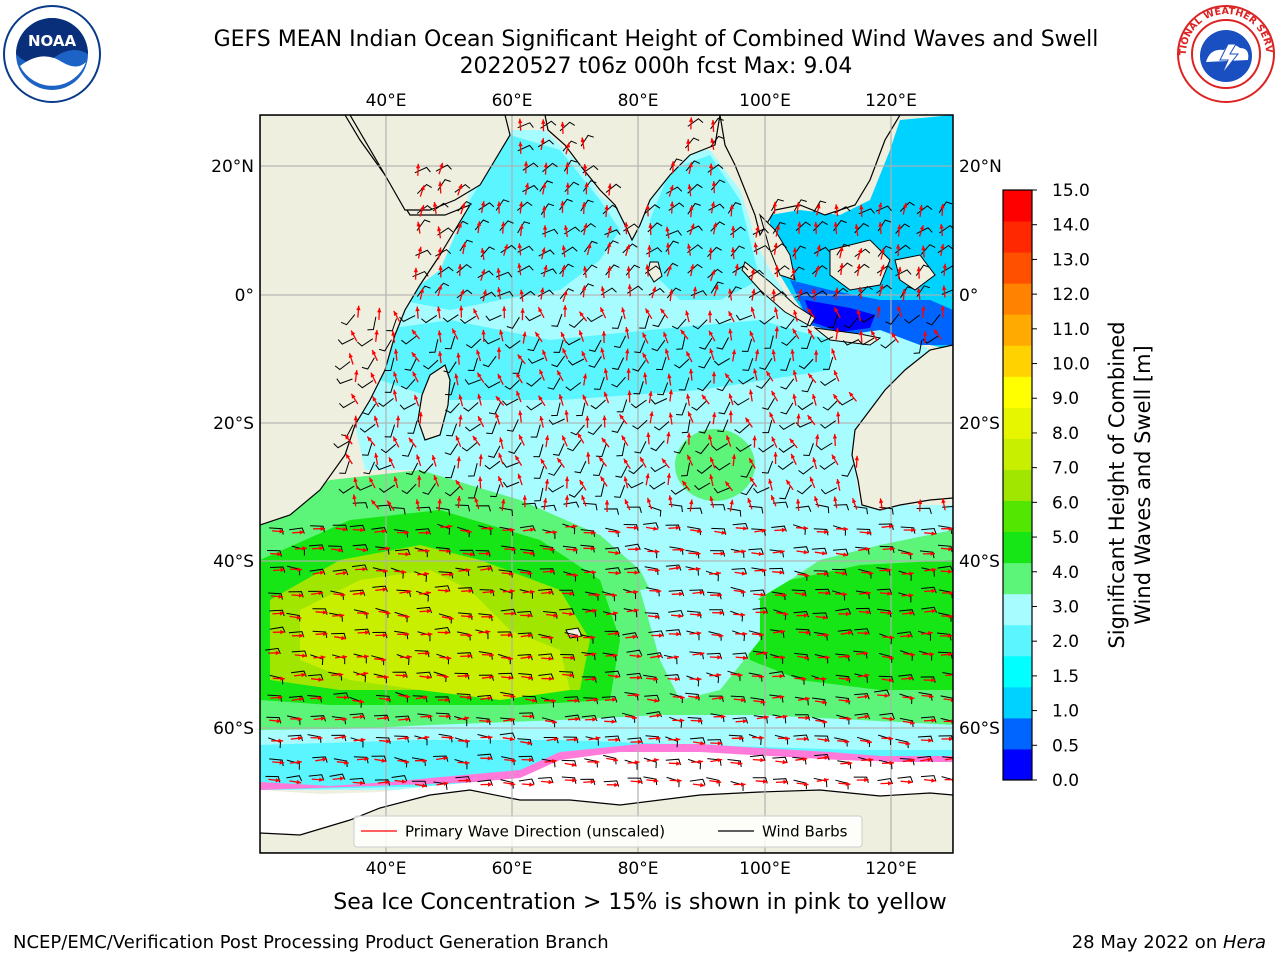  Describe the element at coordinates (1017, 330) in the screenshot. I see `colorbar-segment` at that location.